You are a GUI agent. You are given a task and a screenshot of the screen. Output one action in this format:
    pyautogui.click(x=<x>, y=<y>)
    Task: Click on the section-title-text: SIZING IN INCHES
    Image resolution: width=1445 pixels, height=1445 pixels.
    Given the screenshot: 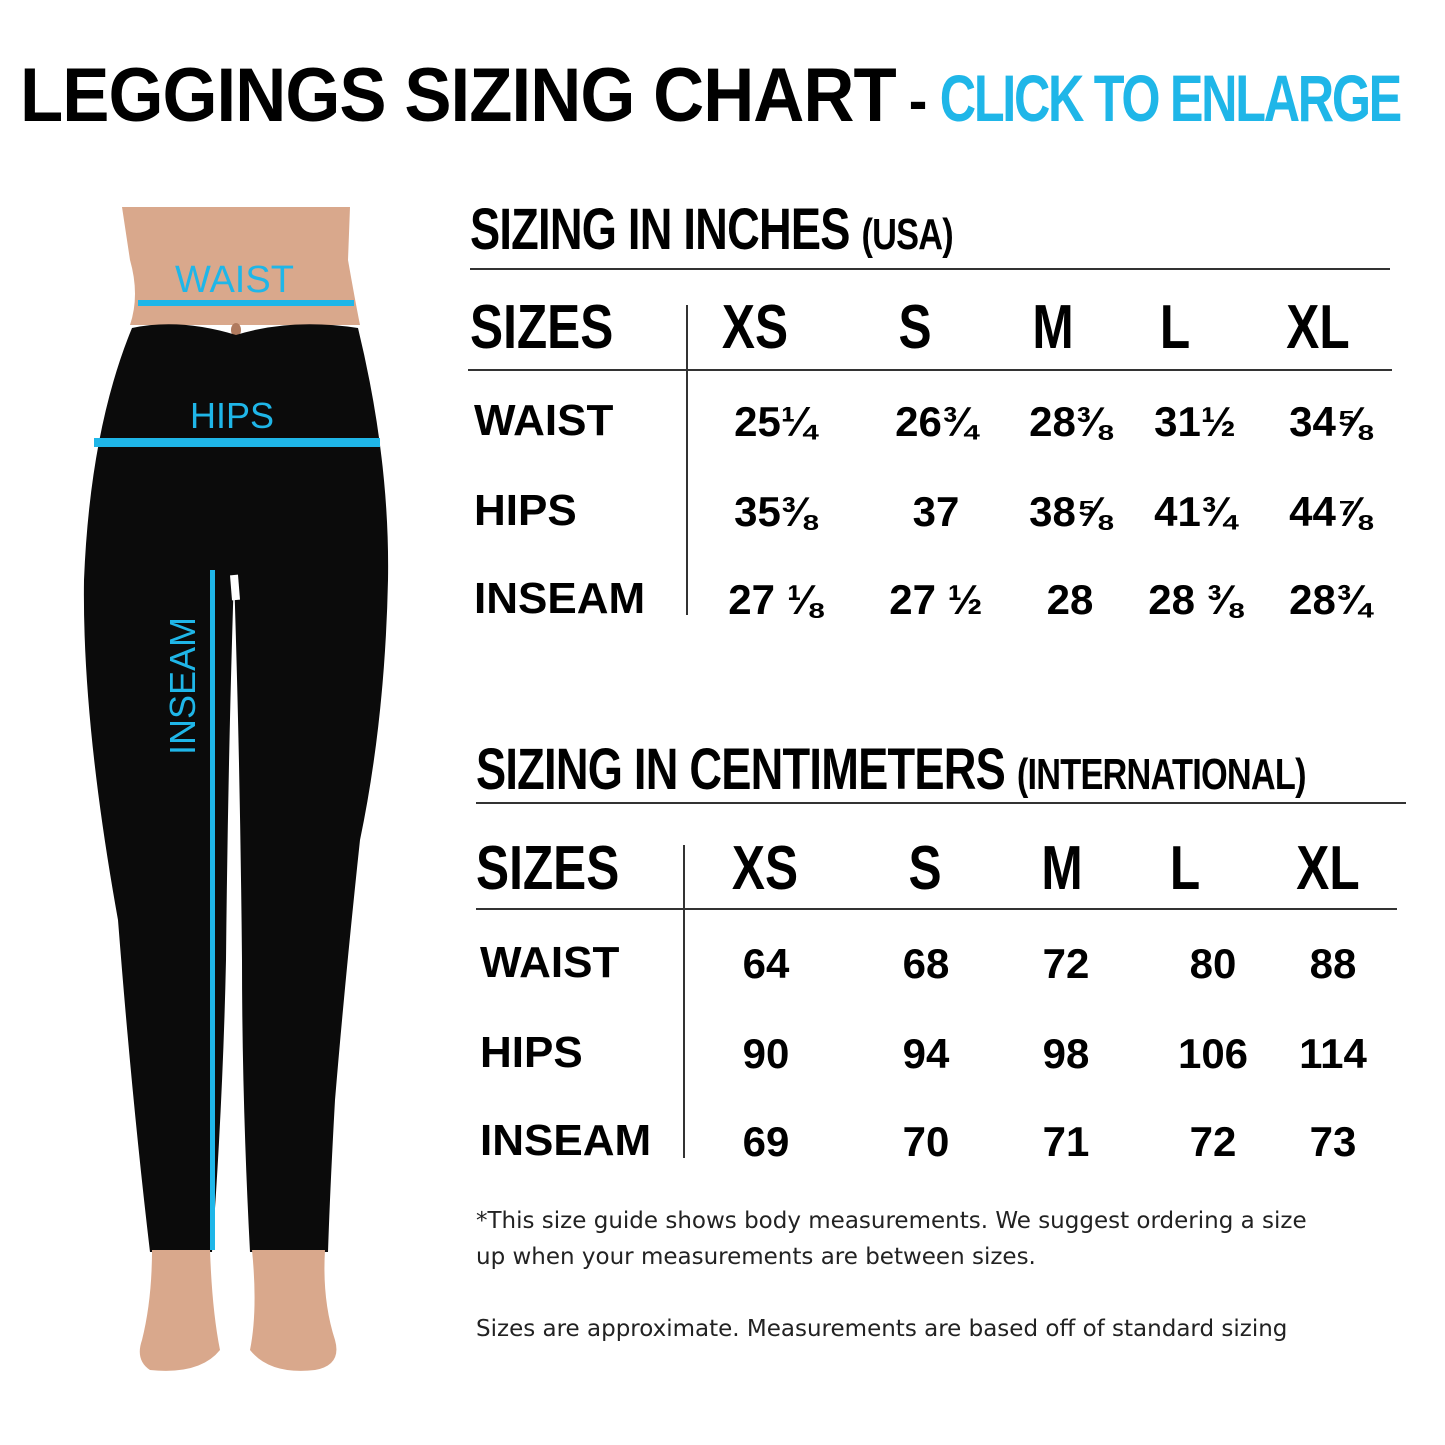 What is the action you would take?
    pyautogui.click(x=660, y=229)
    